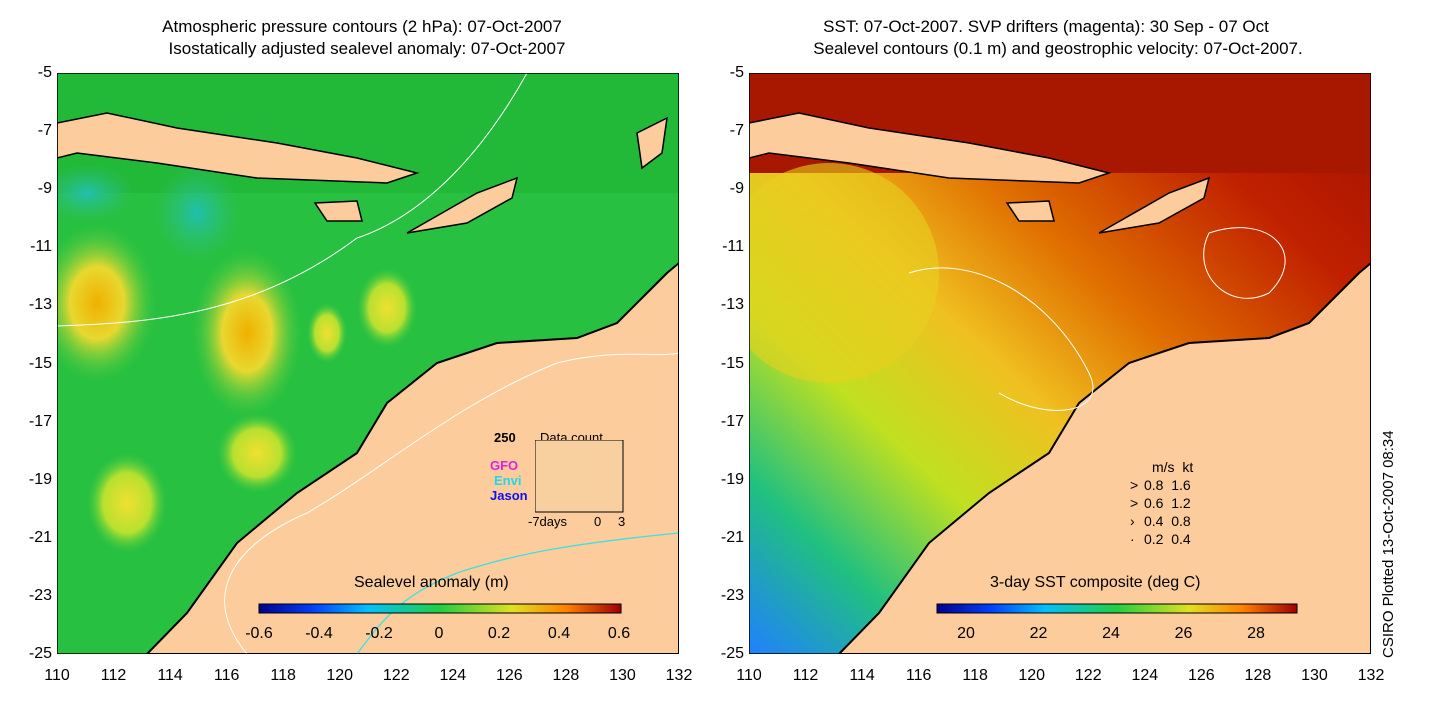  I want to click on plot-credit: CSIRO Plotted 13-Oct-2007 08:34, so click(1388, 544).